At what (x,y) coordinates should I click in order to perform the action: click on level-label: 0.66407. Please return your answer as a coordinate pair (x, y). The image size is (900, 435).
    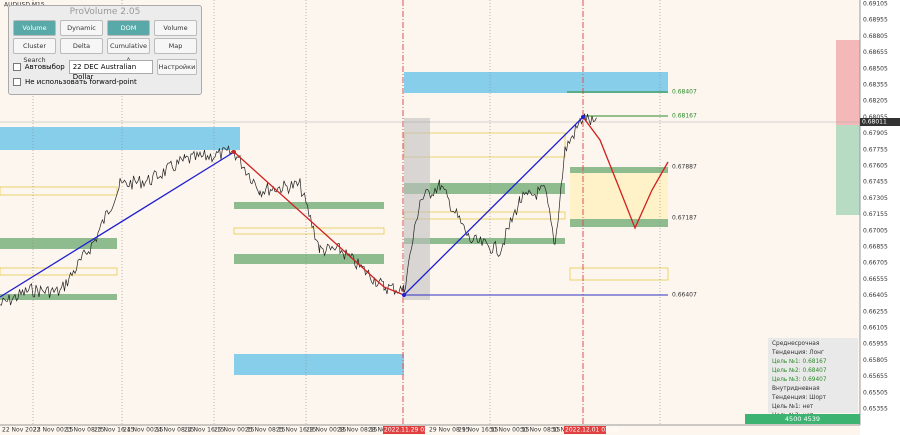
    Looking at the image, I should click on (684, 295).